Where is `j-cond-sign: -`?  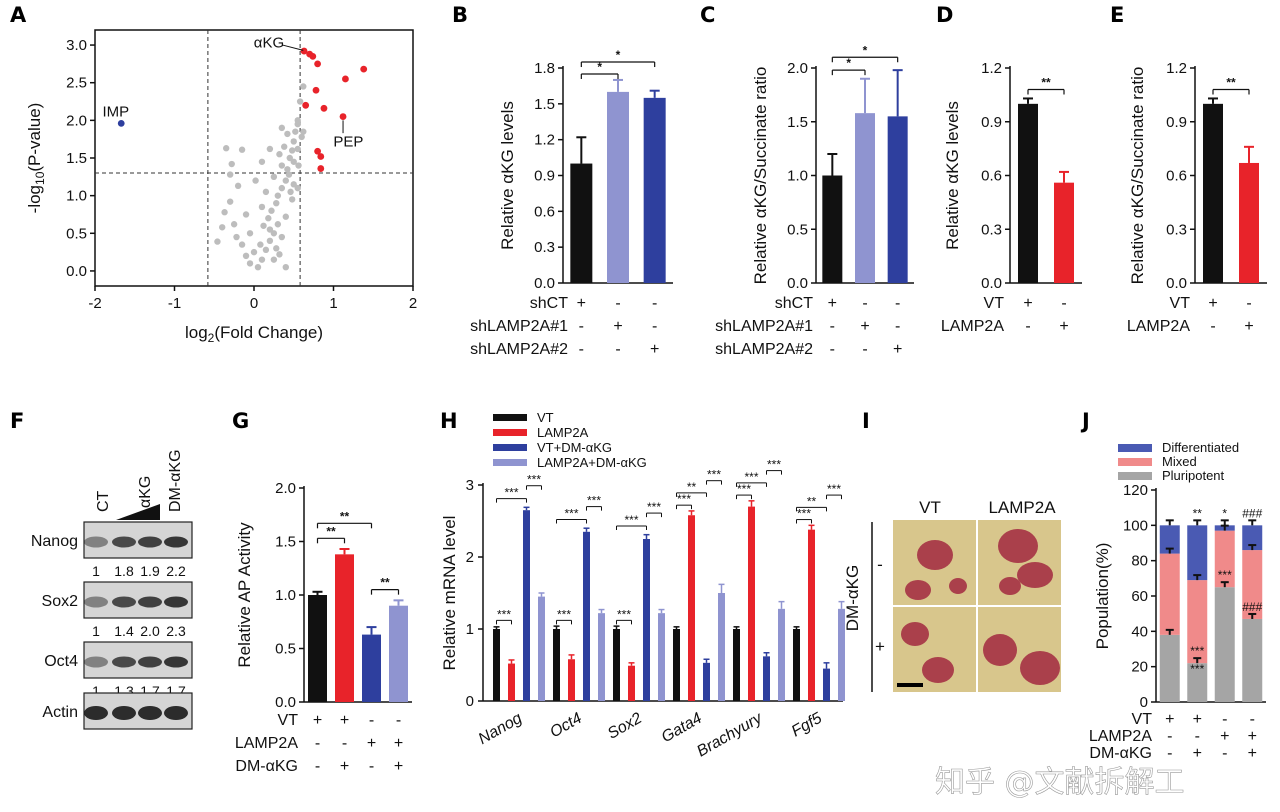 j-cond-sign: - is located at coordinates (1197, 736).